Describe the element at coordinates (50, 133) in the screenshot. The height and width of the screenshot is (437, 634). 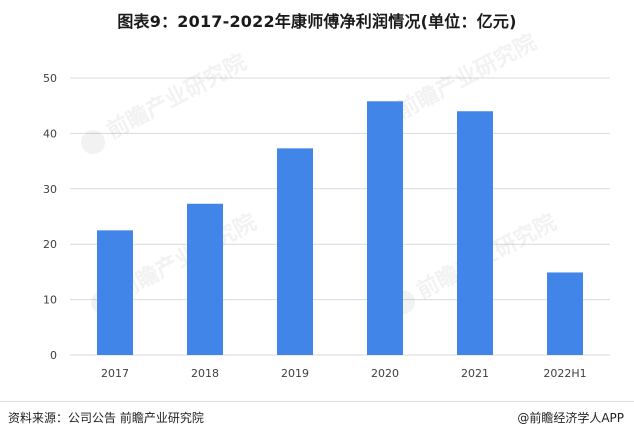
I see `y-tick-label: 40` at that location.